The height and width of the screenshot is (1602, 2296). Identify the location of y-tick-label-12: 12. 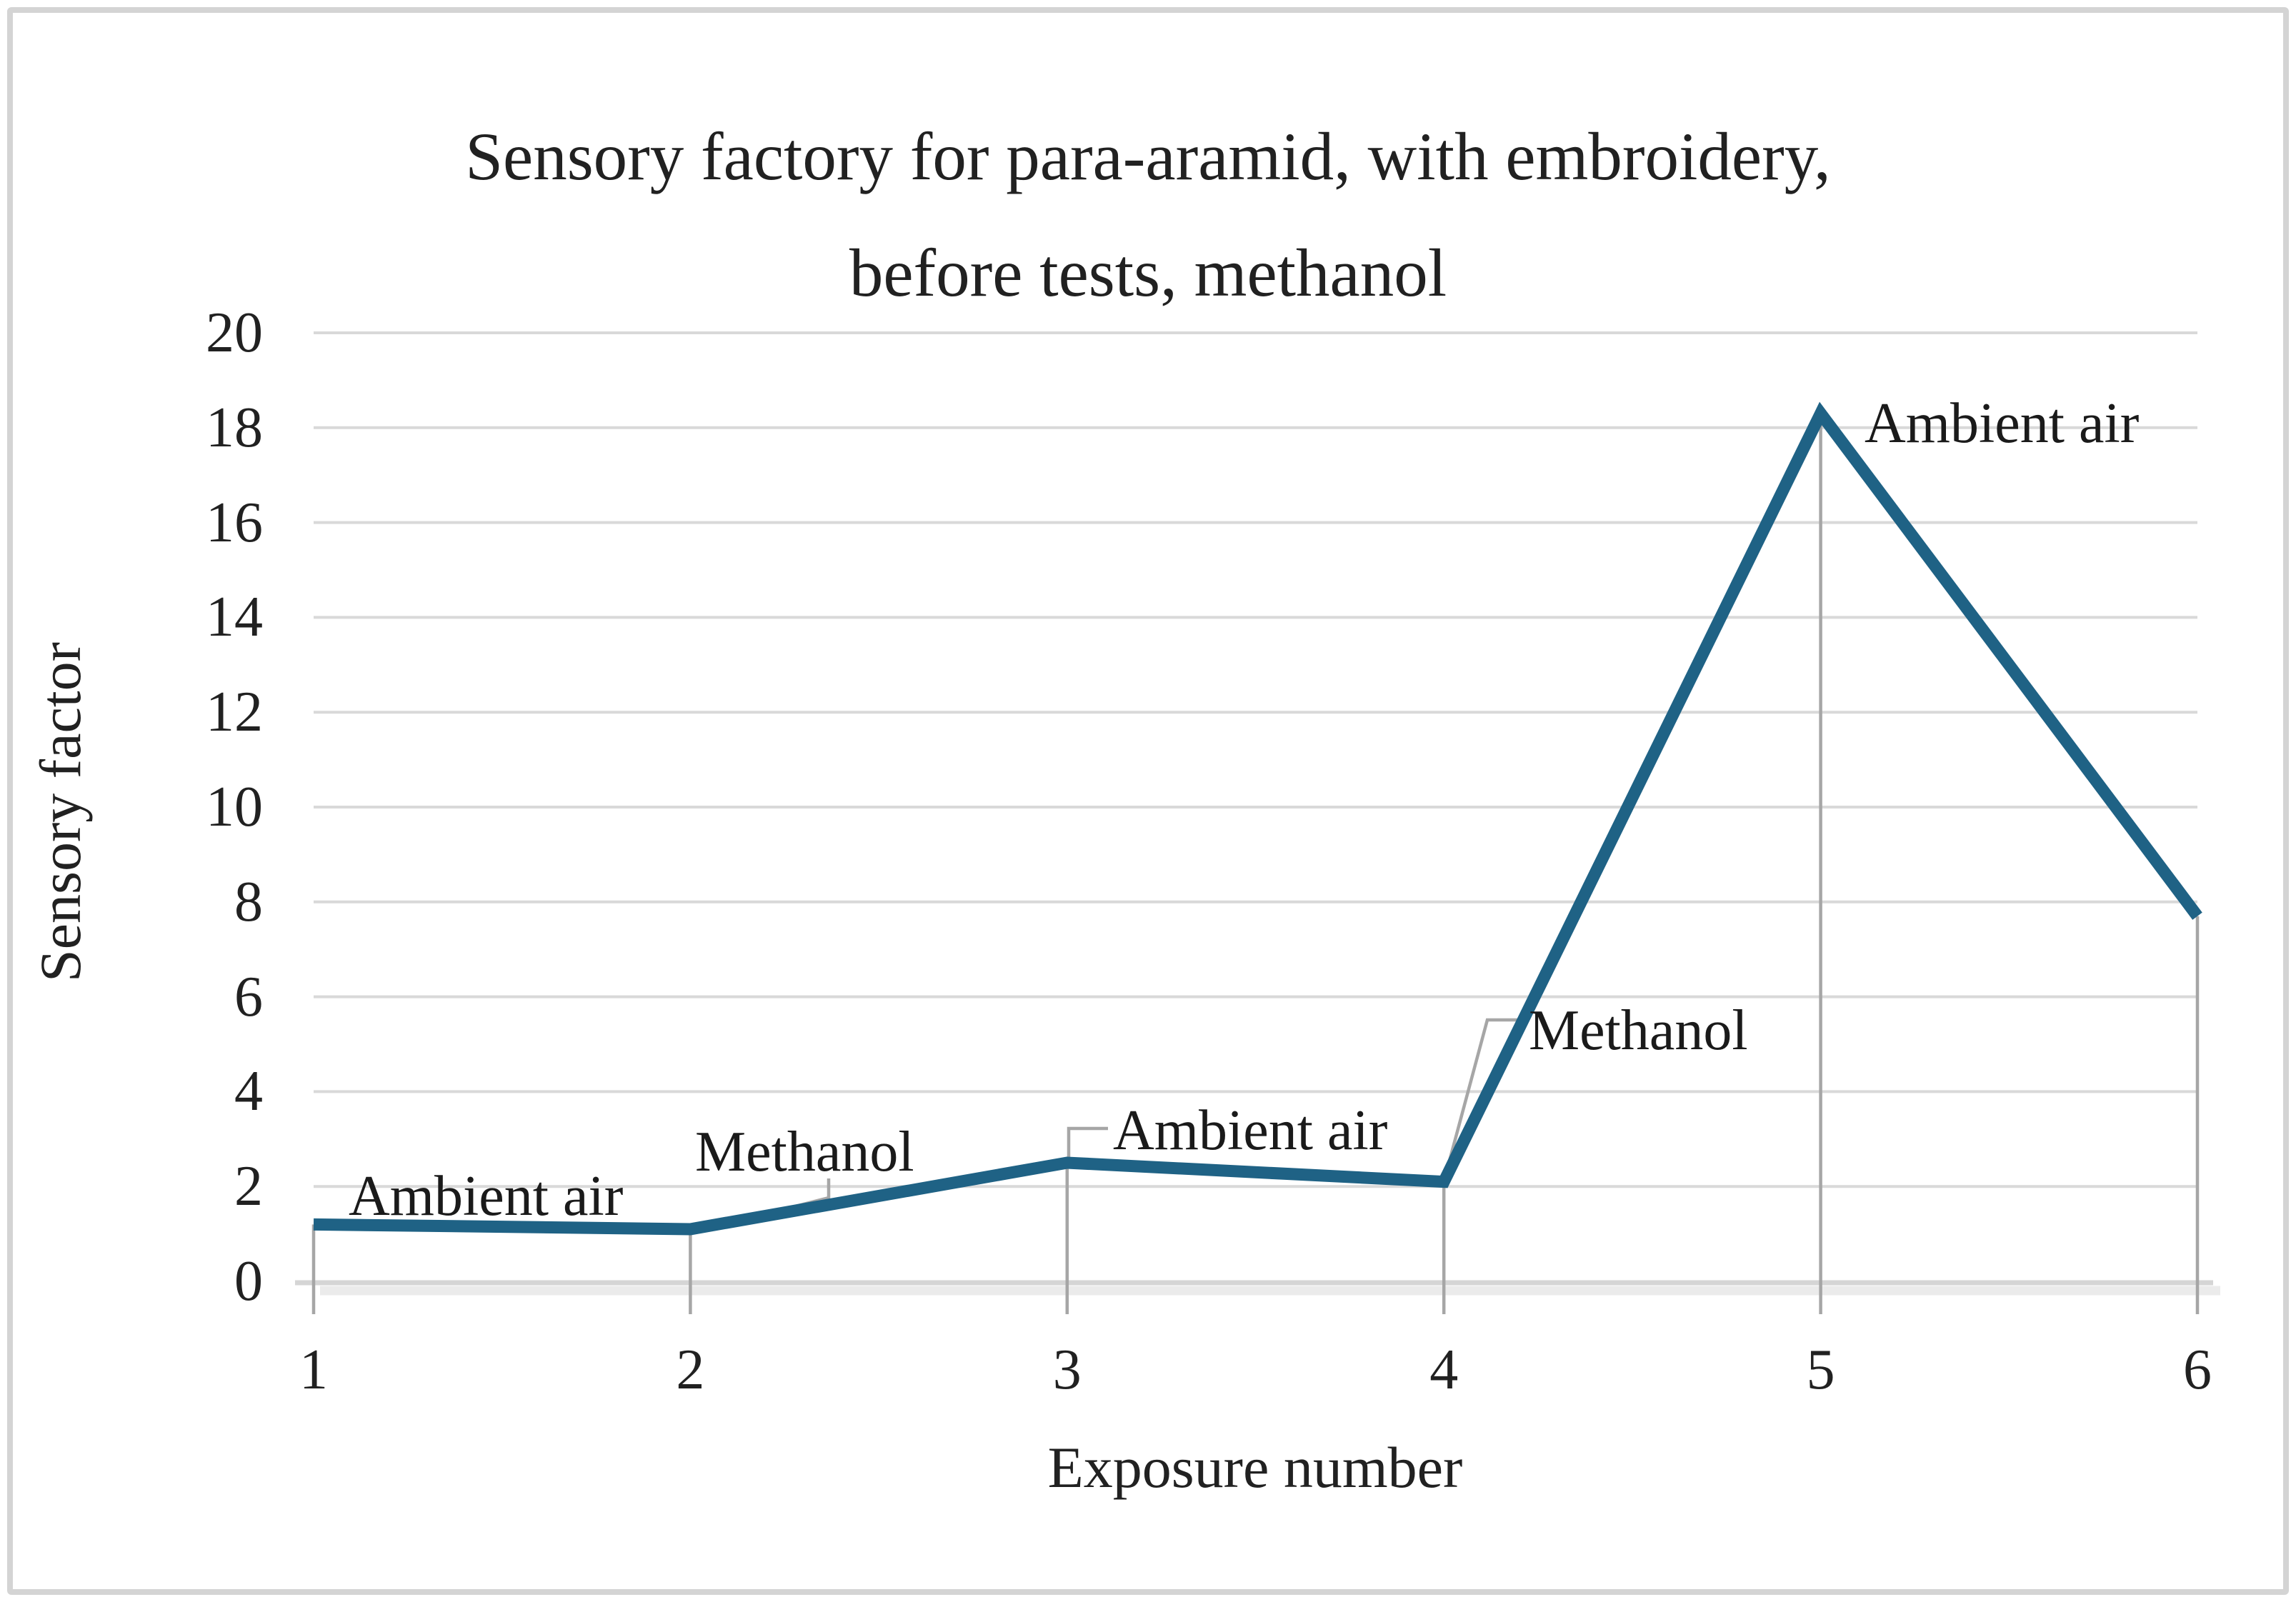
(235, 712).